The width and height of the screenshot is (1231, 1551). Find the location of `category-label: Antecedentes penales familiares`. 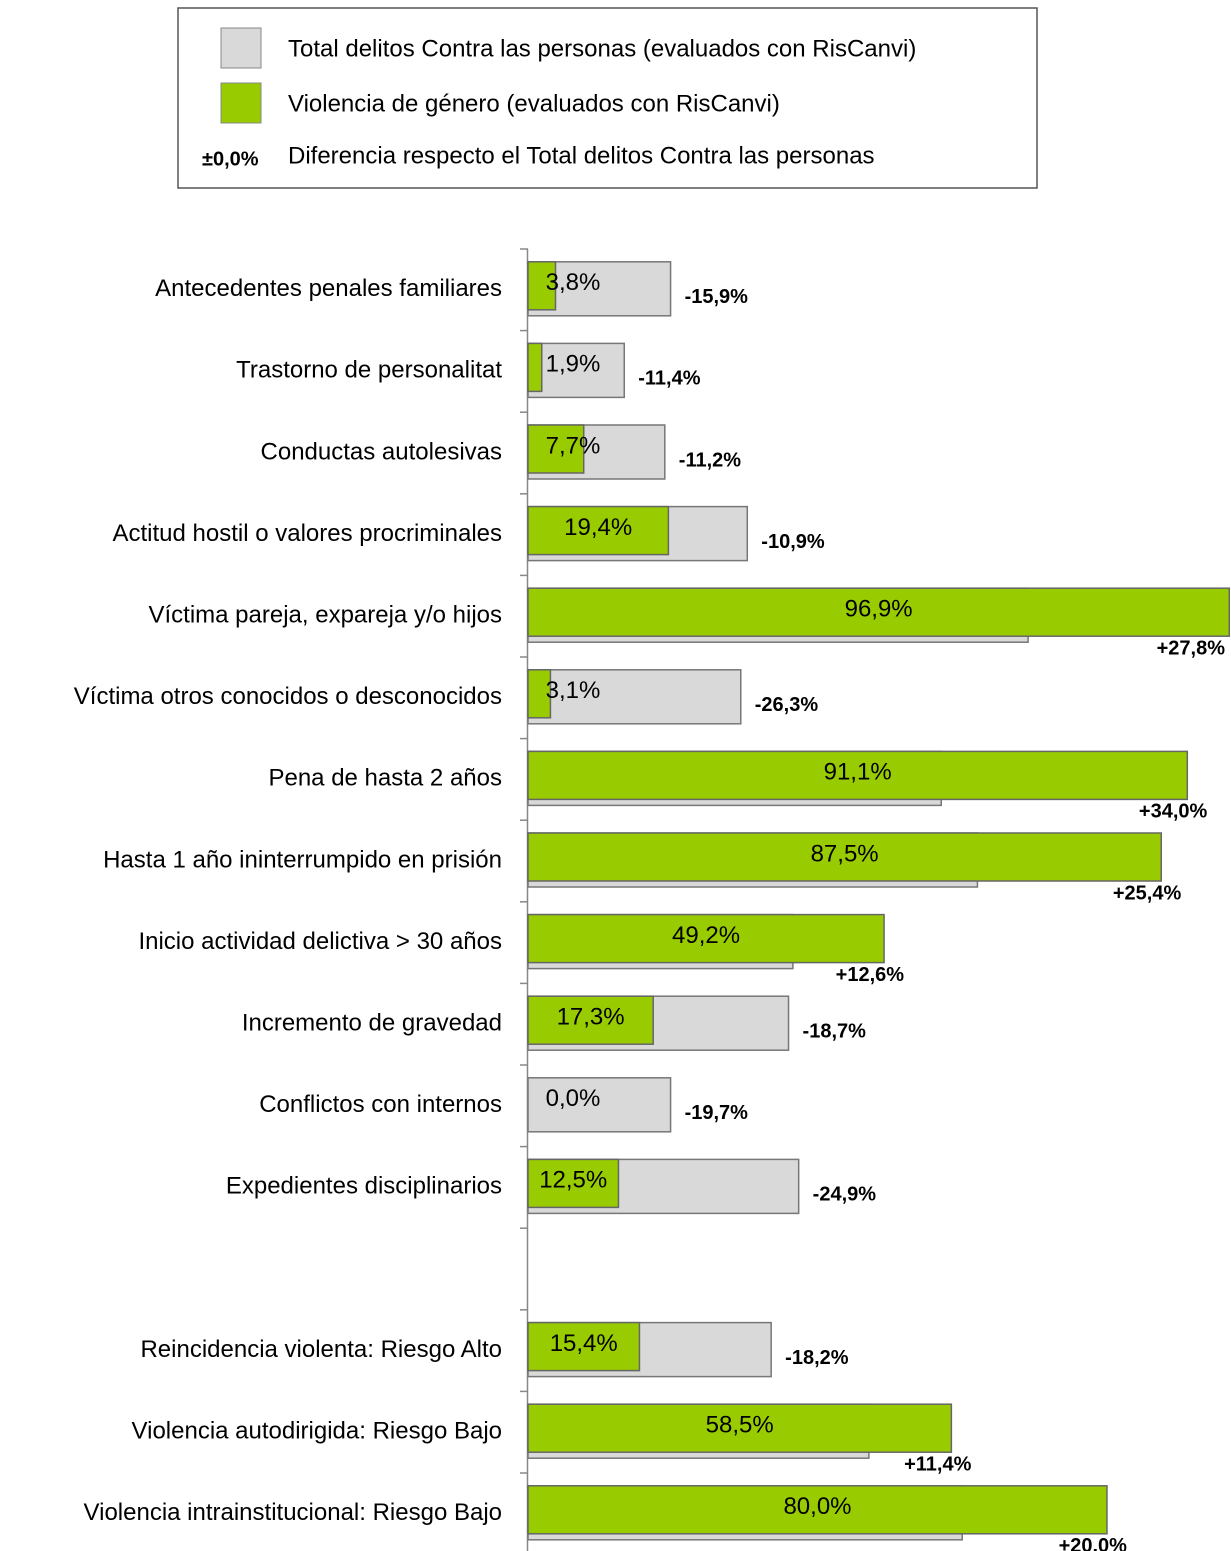

category-label: Antecedentes penales familiares is located at coordinates (328, 288).